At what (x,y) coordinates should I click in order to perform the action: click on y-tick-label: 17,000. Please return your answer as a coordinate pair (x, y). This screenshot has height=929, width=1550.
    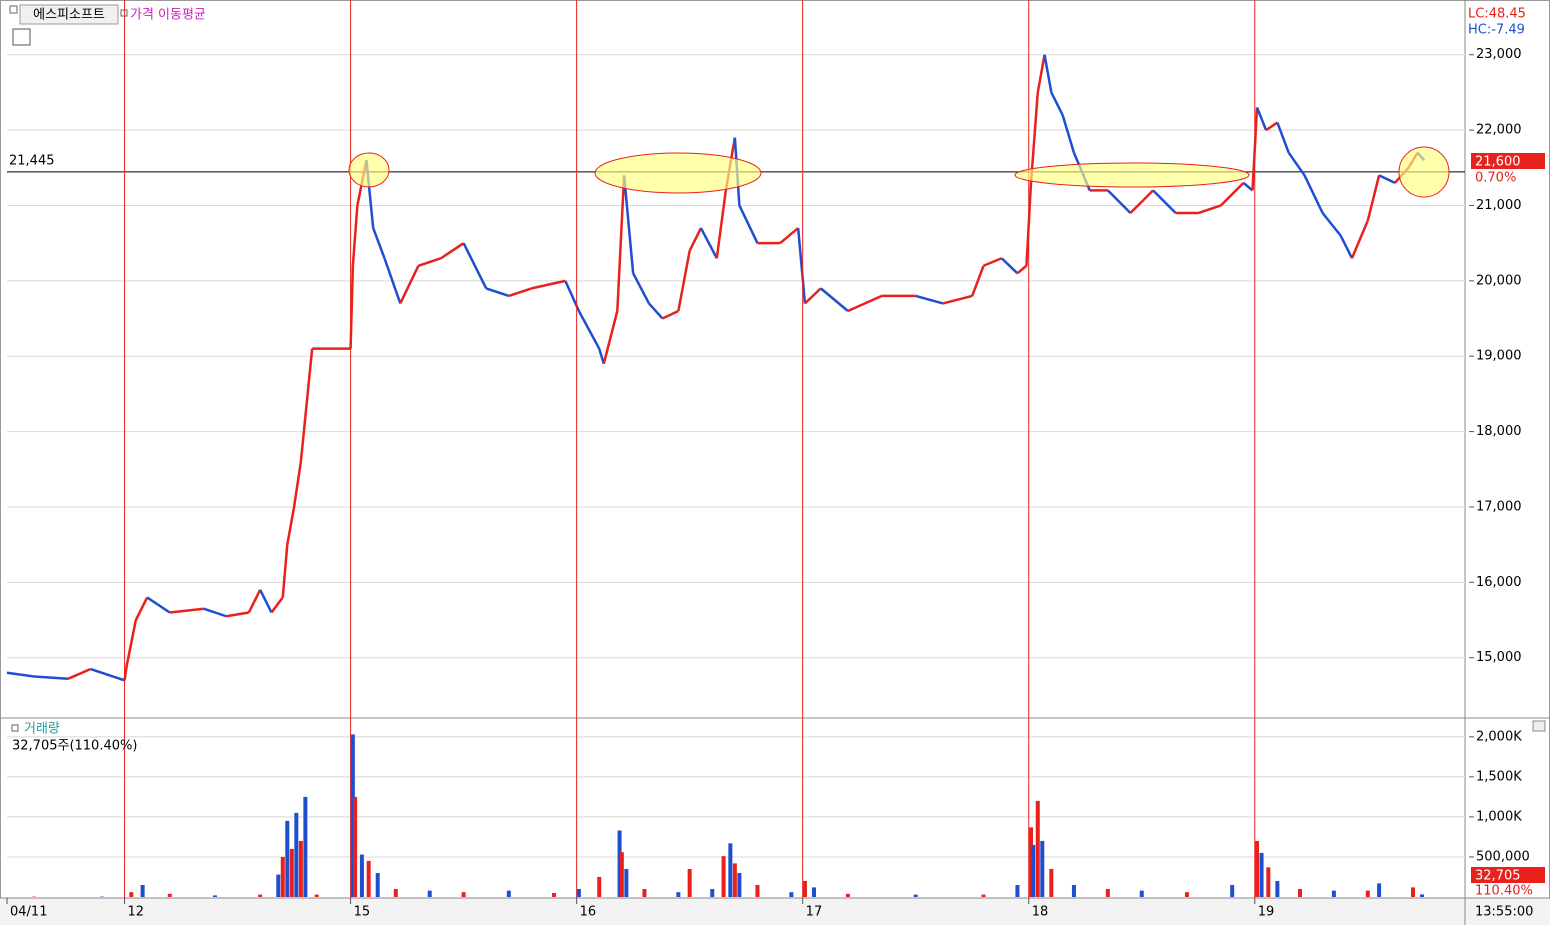
    Looking at the image, I should click on (1499, 506).